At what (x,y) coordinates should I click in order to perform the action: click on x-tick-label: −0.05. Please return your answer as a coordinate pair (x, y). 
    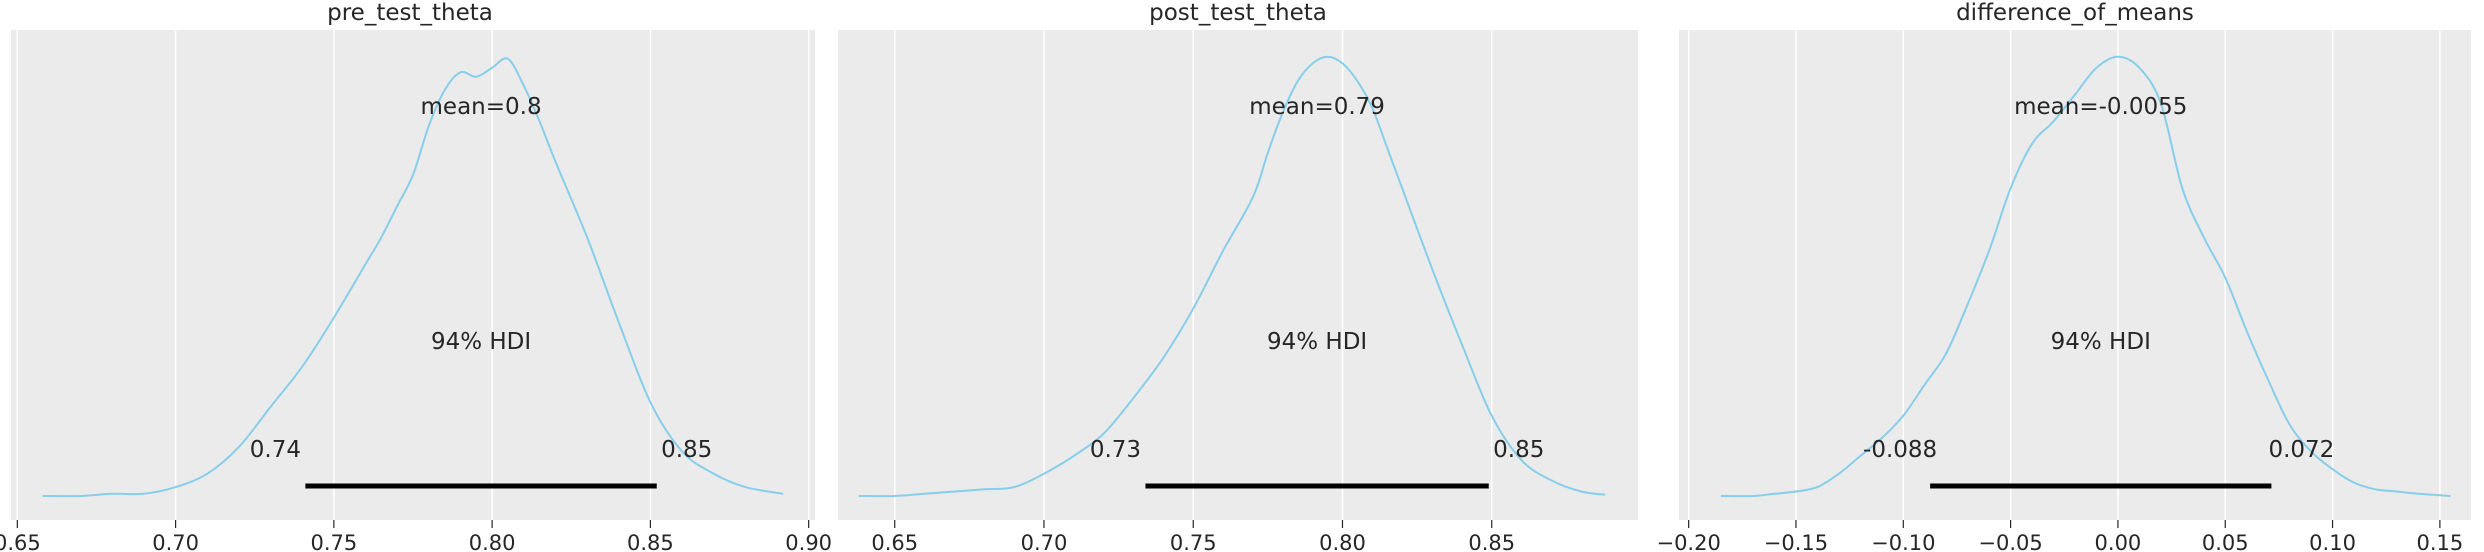
    Looking at the image, I should click on (2010, 541).